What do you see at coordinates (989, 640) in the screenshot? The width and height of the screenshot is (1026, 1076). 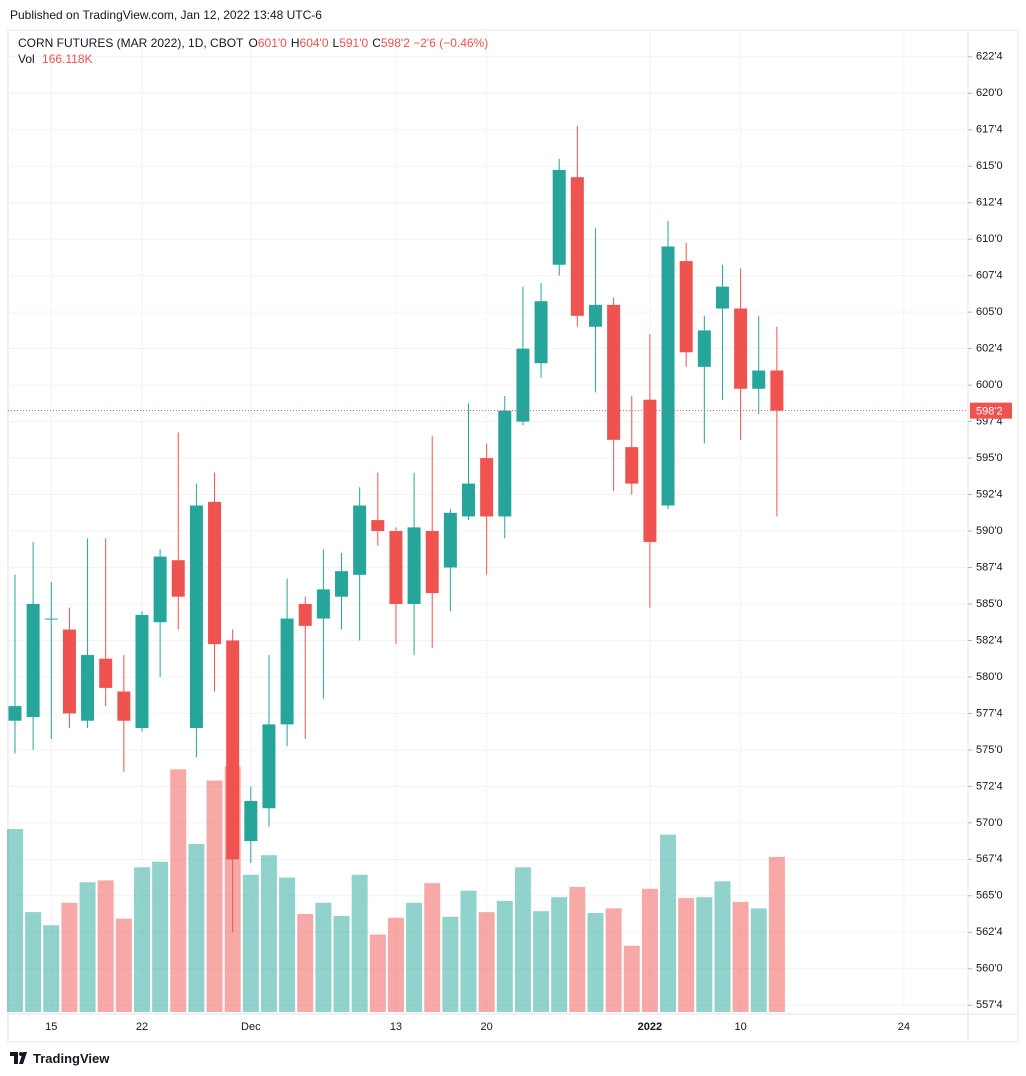 I see `y-tick-label: 582'4` at bounding box center [989, 640].